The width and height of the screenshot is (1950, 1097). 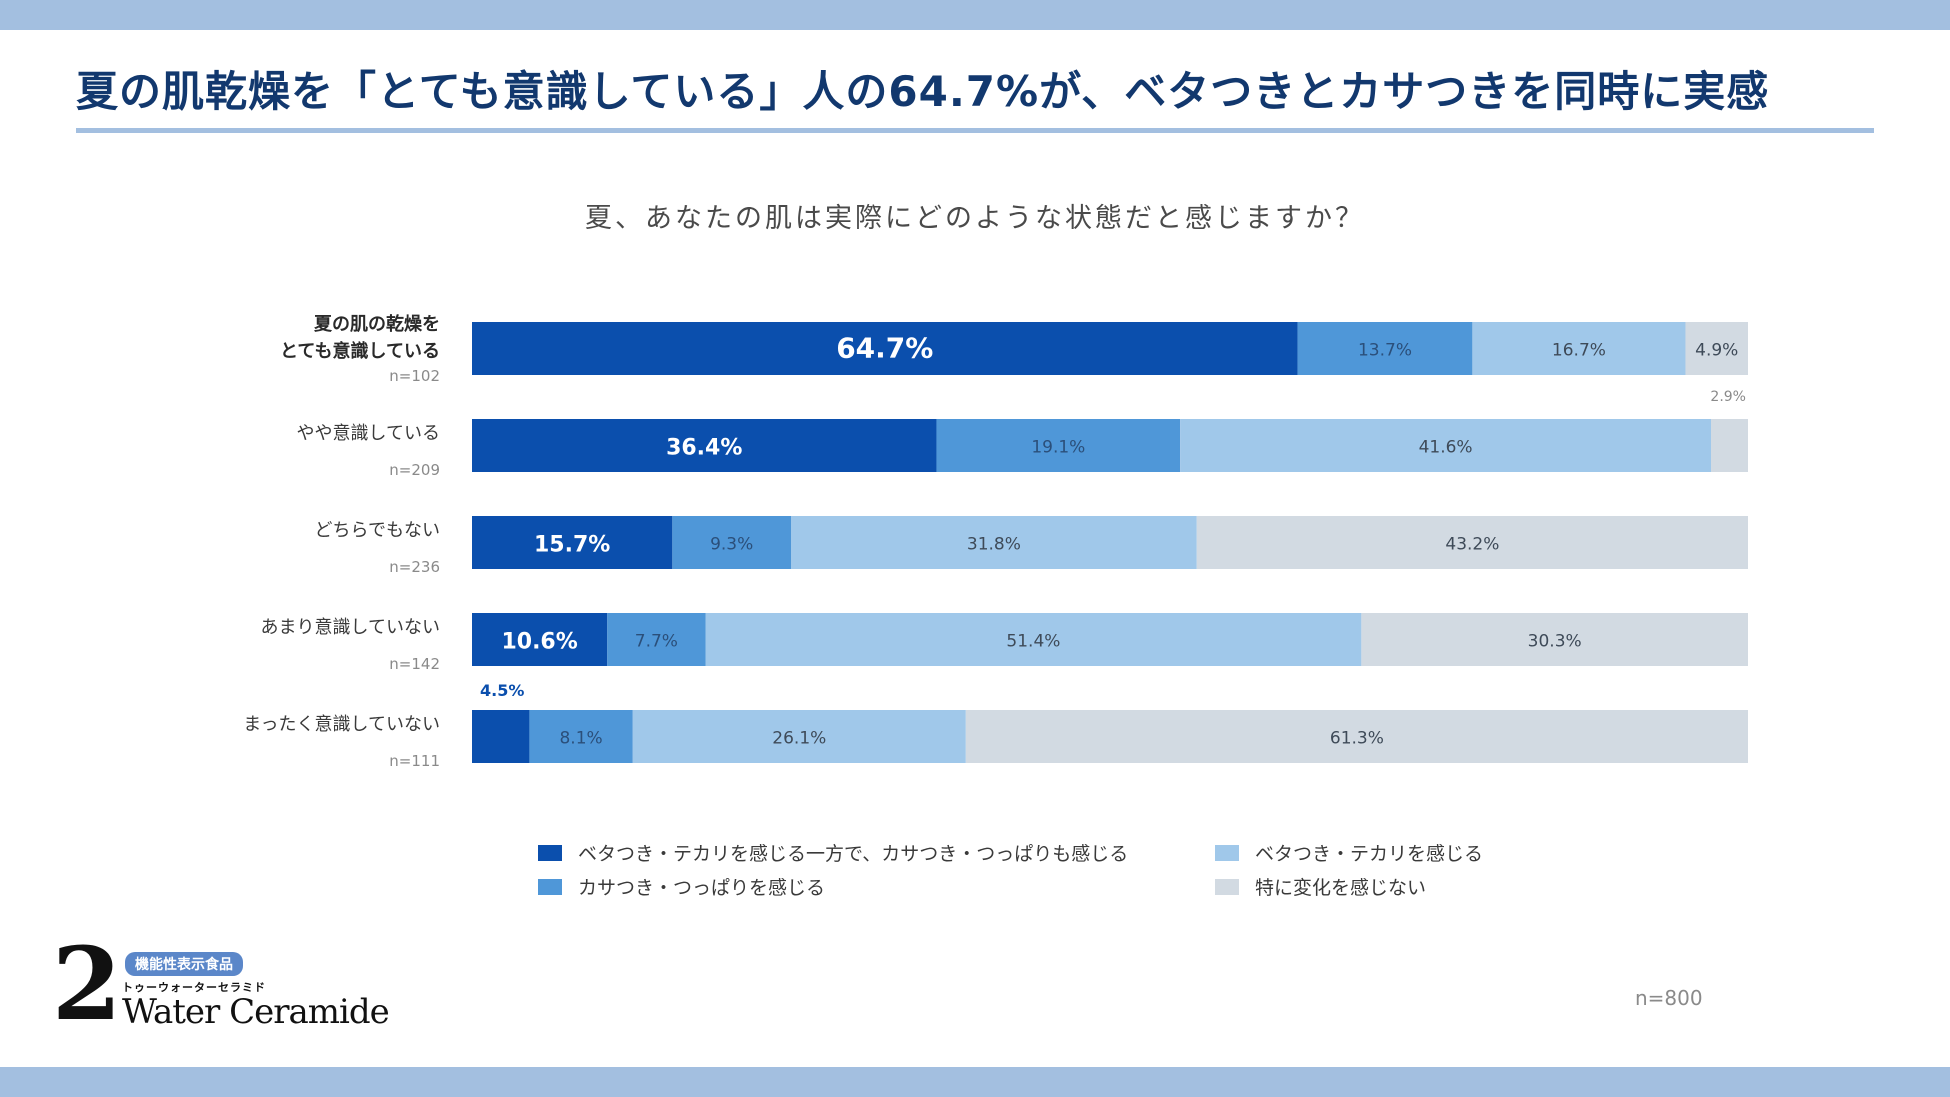 I want to click on logo-wordmark: Water Ceramide, so click(x=256, y=1012).